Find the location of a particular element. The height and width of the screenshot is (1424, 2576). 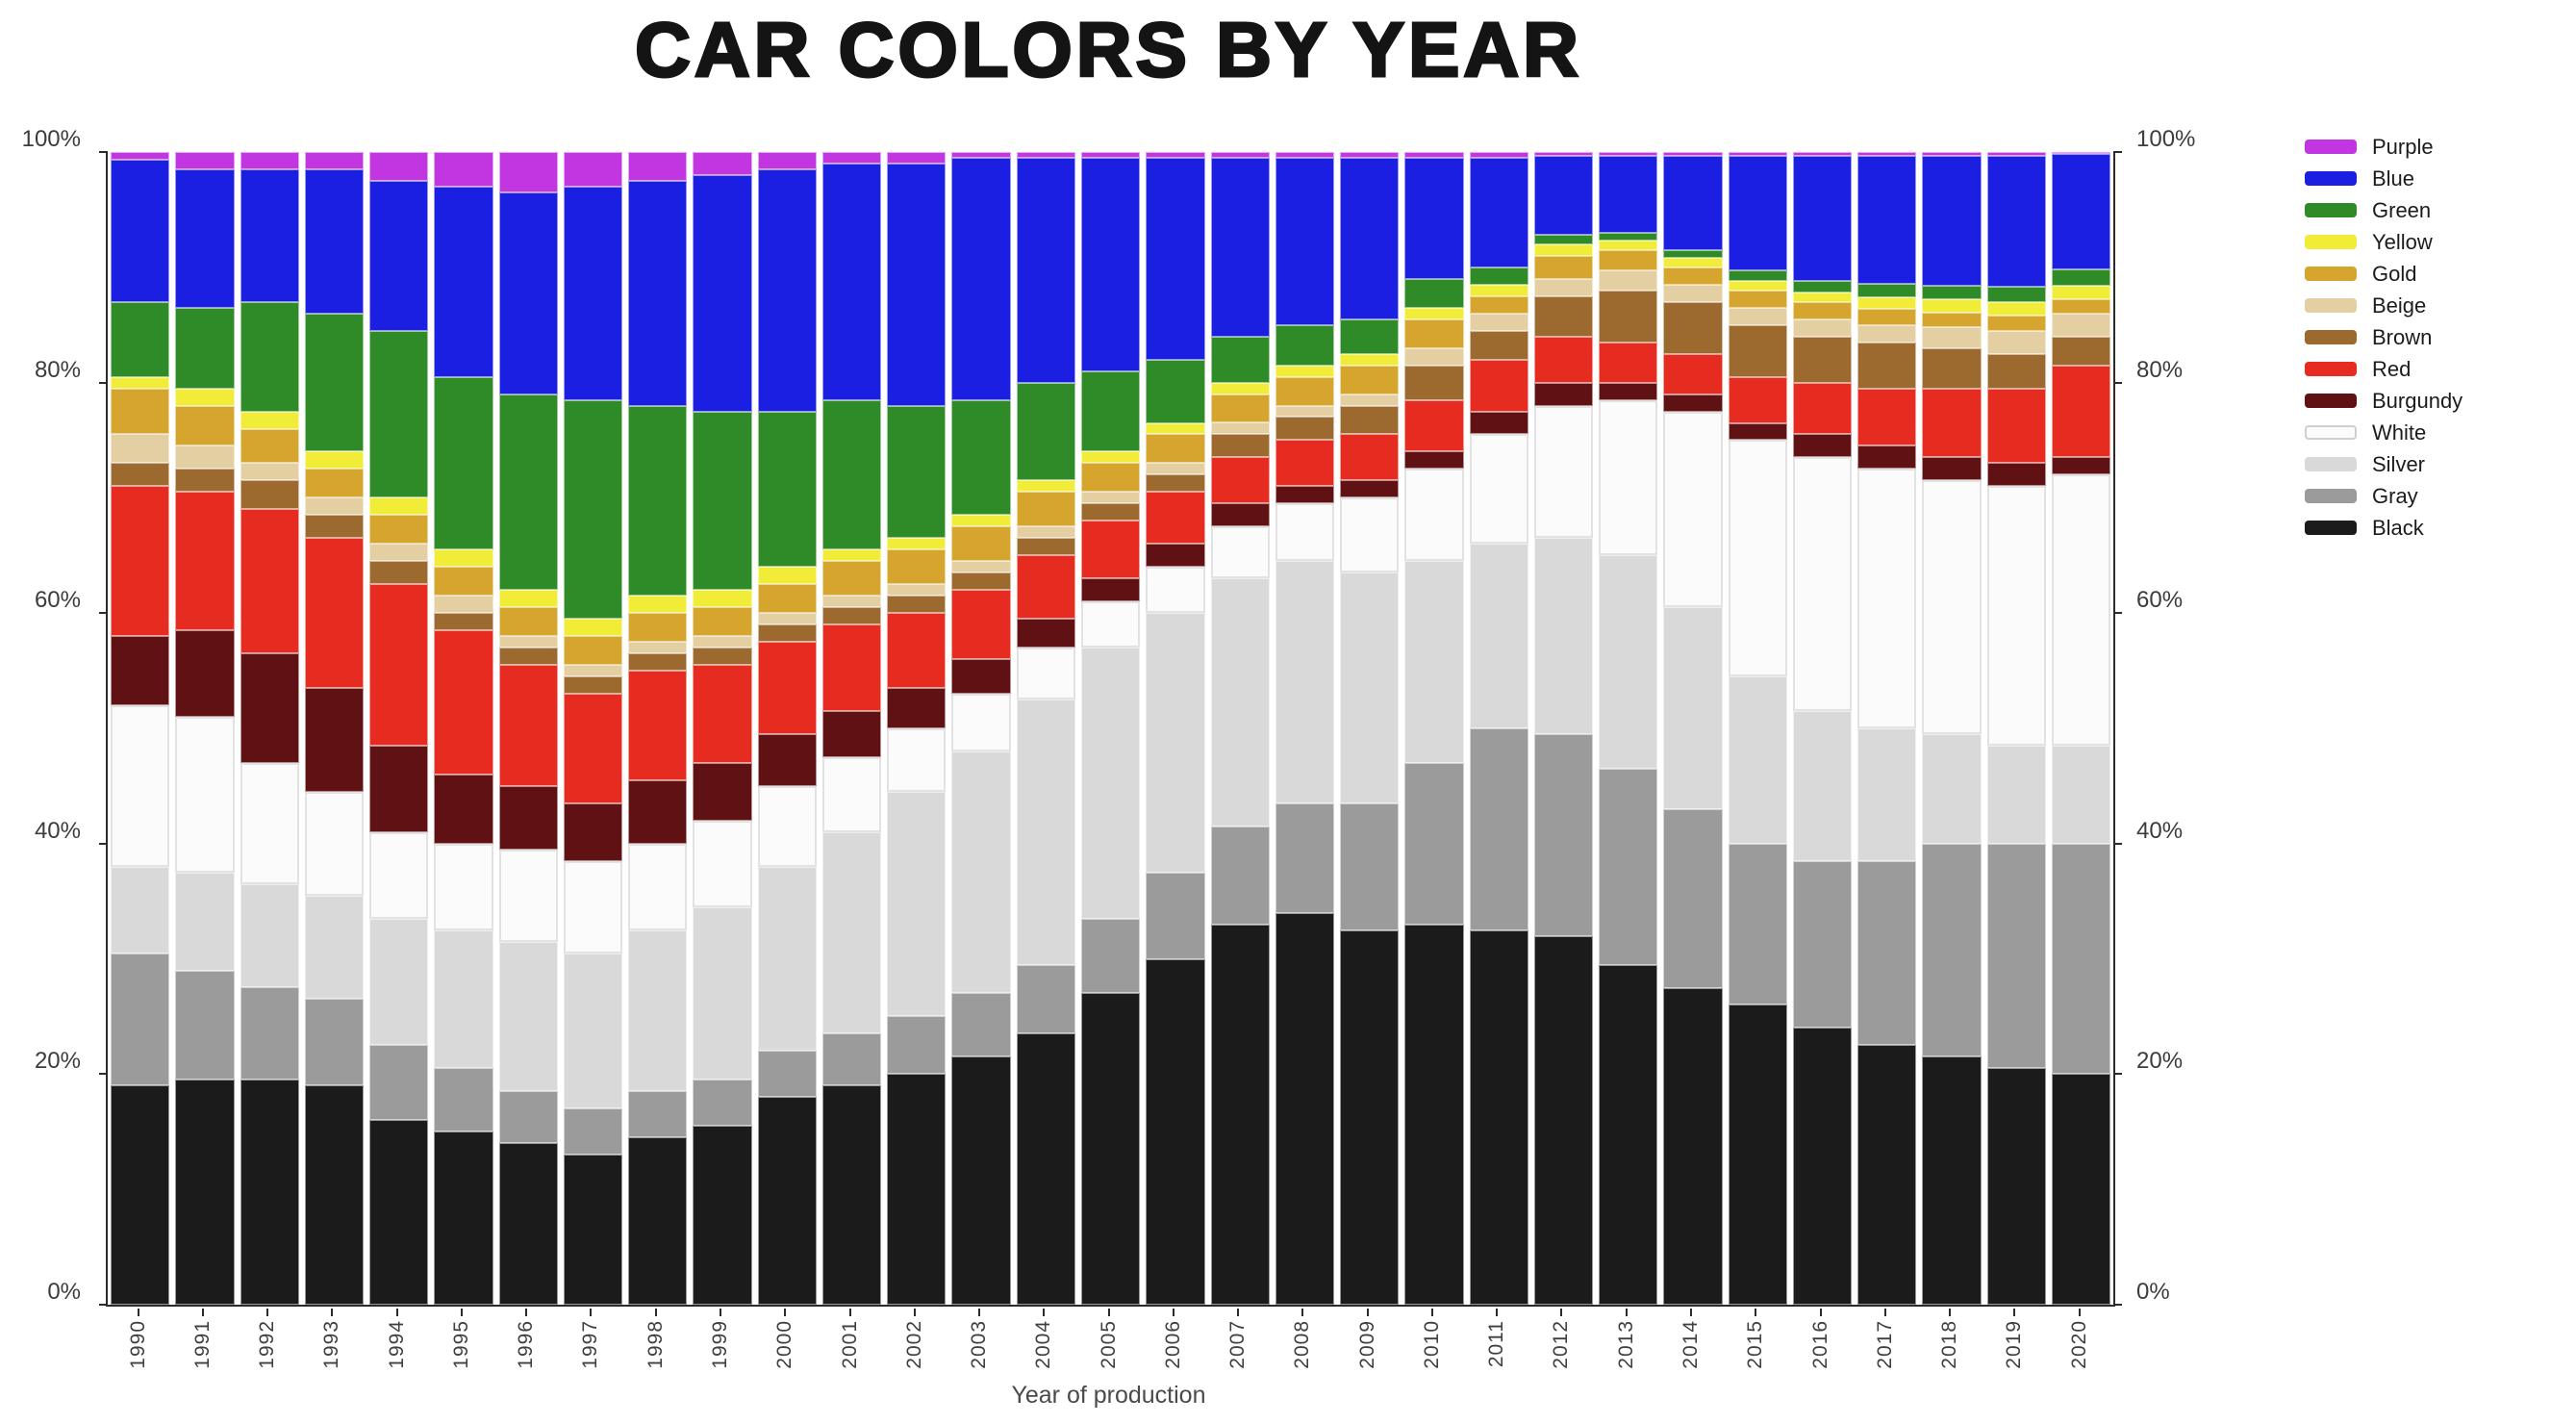

legend-label-gray: Gray is located at coordinates (2395, 496).